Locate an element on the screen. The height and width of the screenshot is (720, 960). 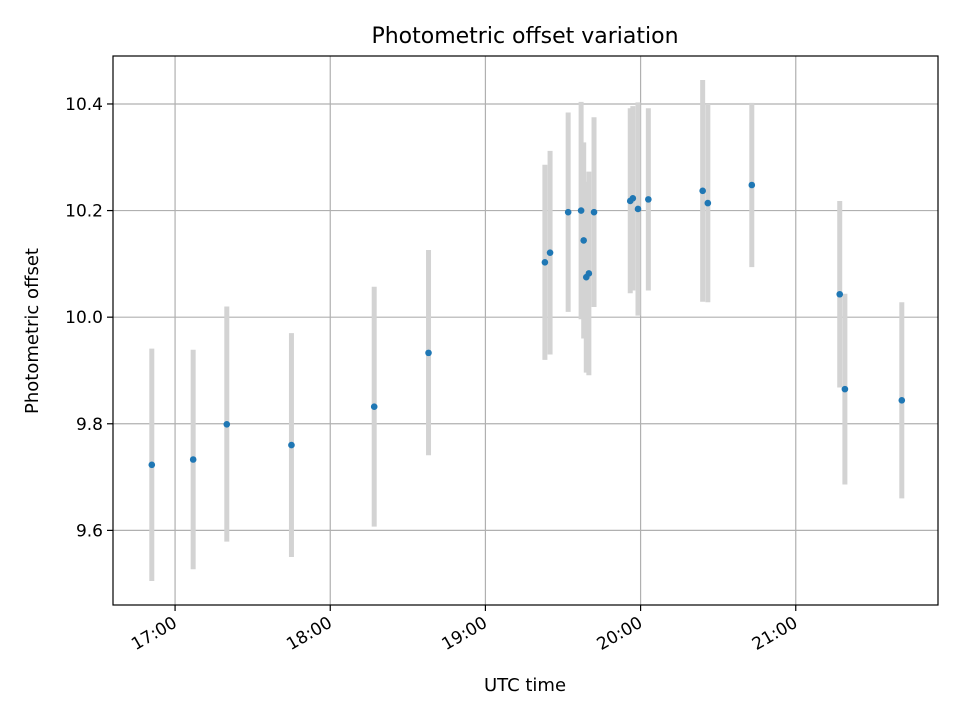
chart-title: Photometric offset variation is located at coordinates (524, 36).